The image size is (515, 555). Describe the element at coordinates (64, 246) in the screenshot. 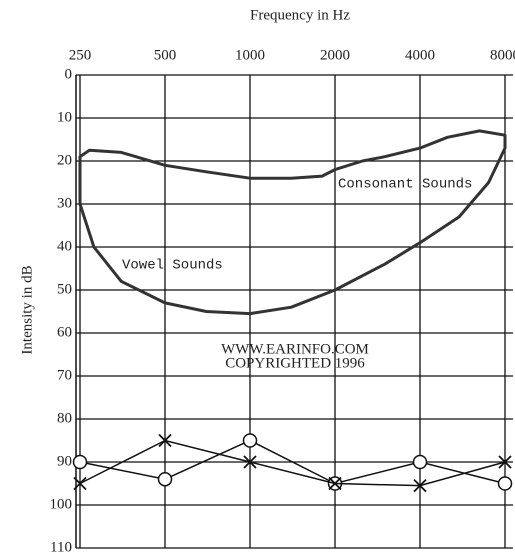

I see `y-tick-label: 40` at that location.